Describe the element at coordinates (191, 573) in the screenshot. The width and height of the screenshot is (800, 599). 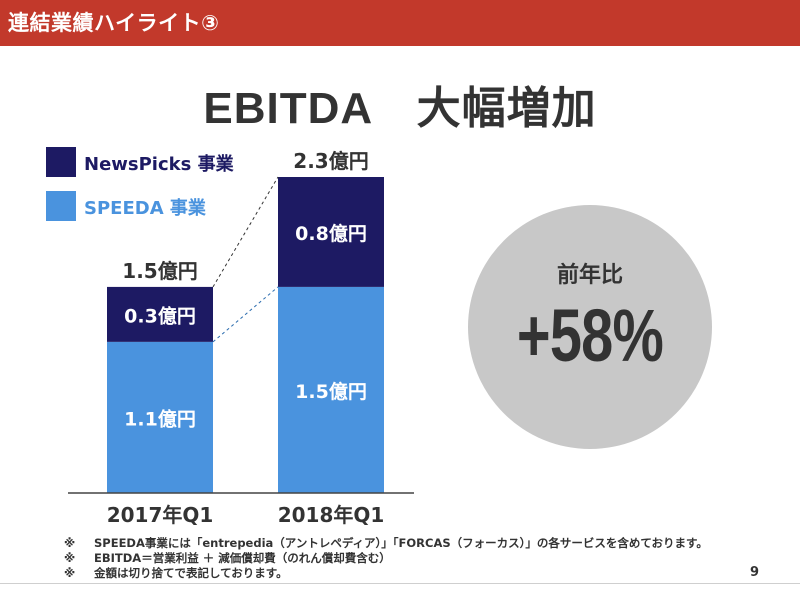
I see `footnote-text: 金額は切り捨てで表記しております。` at that location.